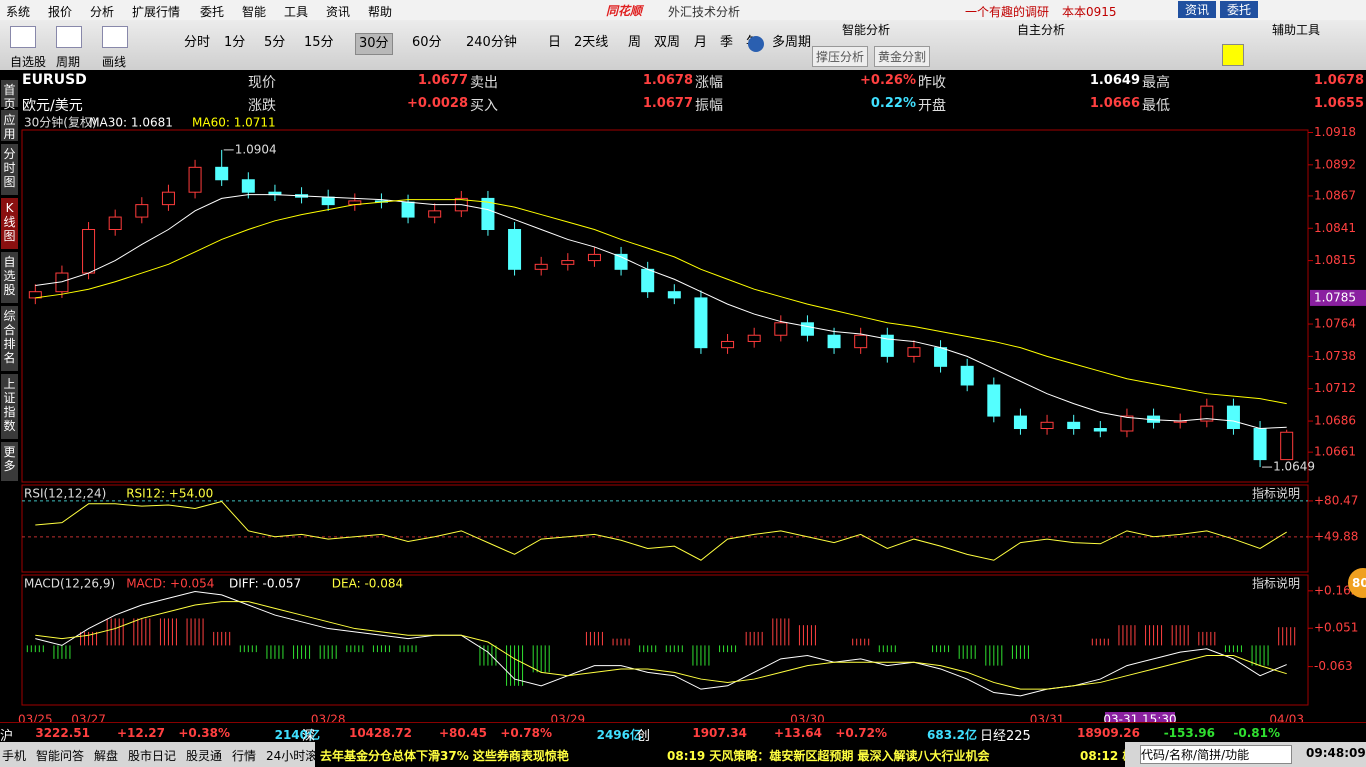  Describe the element at coordinates (156, 12) in the screenshot. I see `menu-item: 扩展行情` at that location.